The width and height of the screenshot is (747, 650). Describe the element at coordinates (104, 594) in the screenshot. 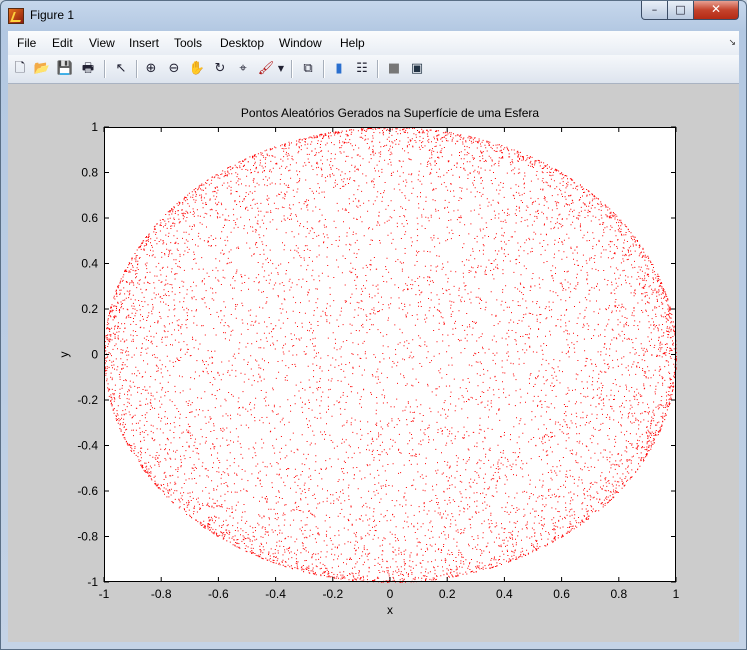

I see `x-tick-label: -1` at that location.